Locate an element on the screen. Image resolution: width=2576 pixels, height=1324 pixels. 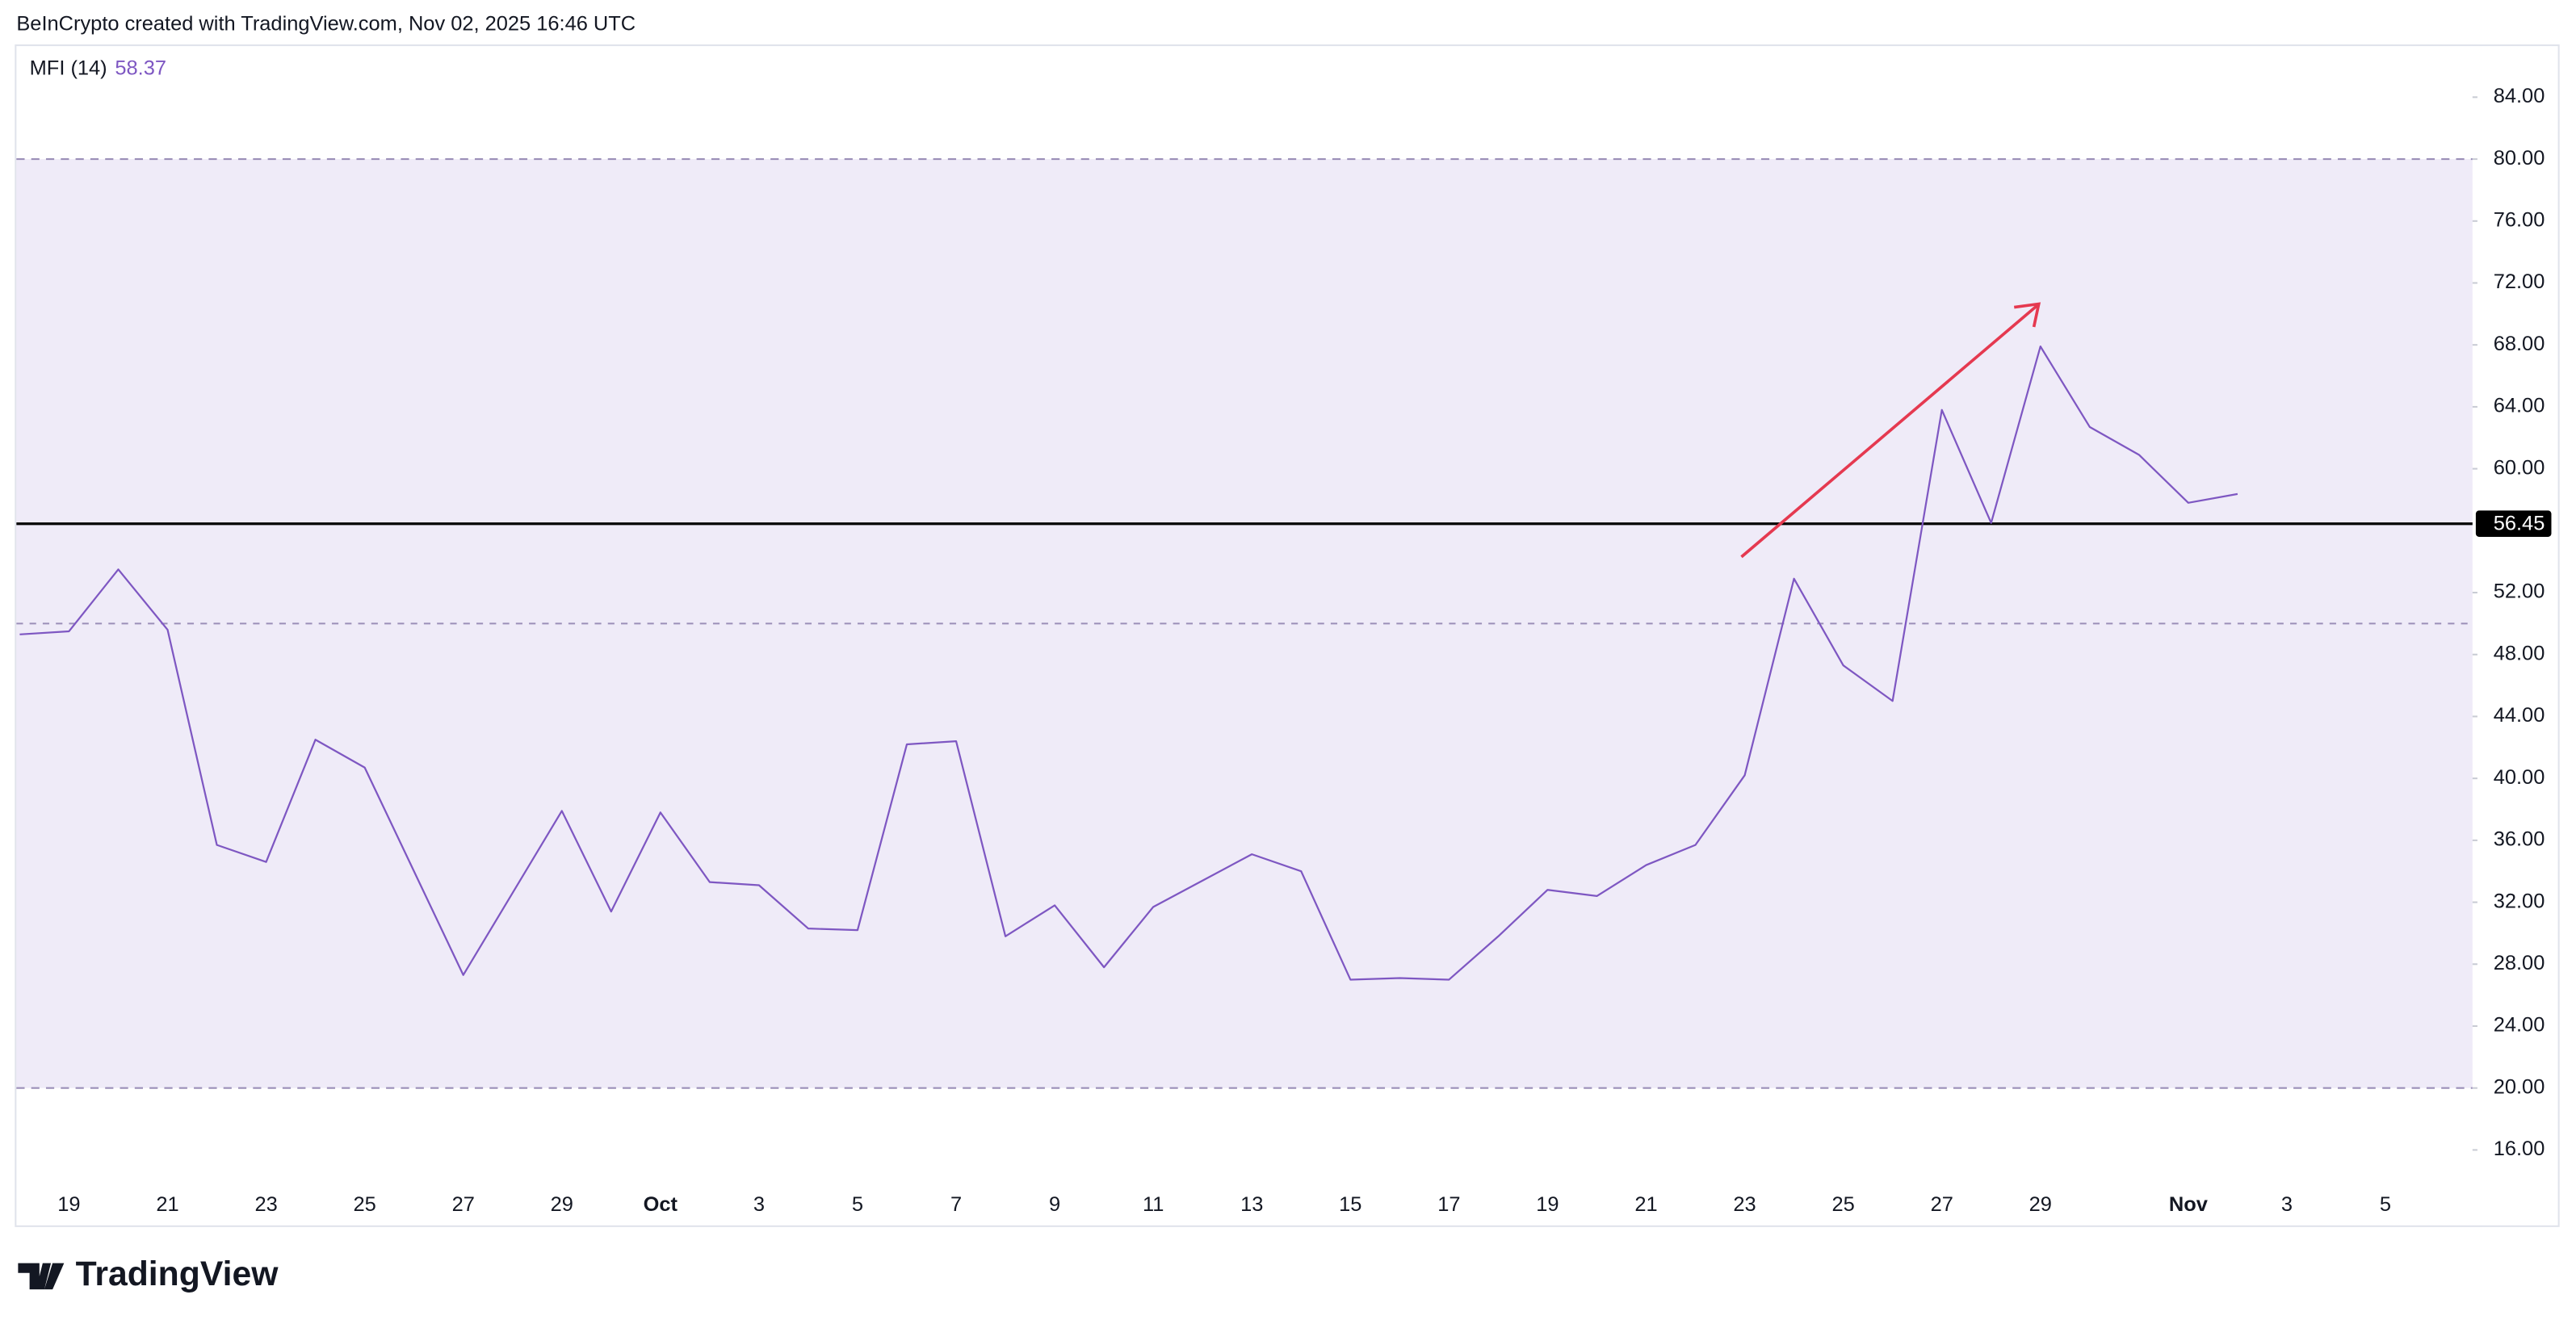
x-tick-label: 9 is located at coordinates (1054, 1204).